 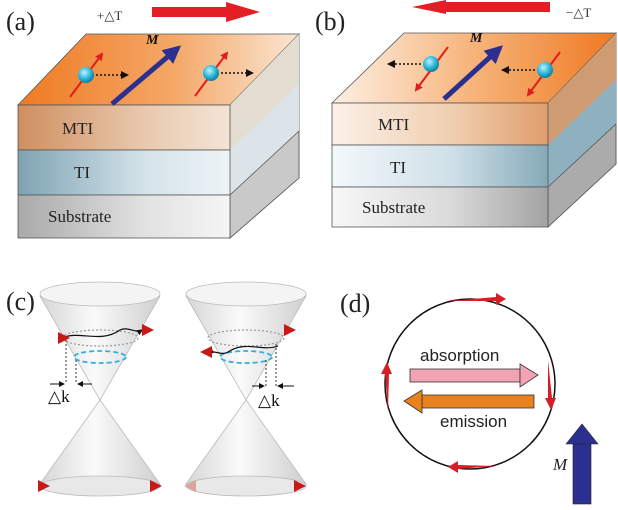 I want to click on panel-a-label: (a), so click(x=20, y=21).